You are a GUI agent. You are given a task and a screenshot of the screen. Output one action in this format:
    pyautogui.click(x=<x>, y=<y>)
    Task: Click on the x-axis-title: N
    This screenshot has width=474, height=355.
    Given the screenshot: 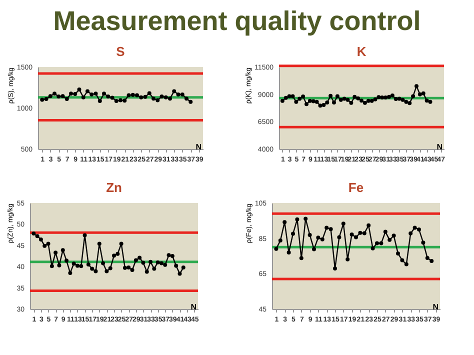 What is the action you would take?
    pyautogui.click(x=435, y=307)
    